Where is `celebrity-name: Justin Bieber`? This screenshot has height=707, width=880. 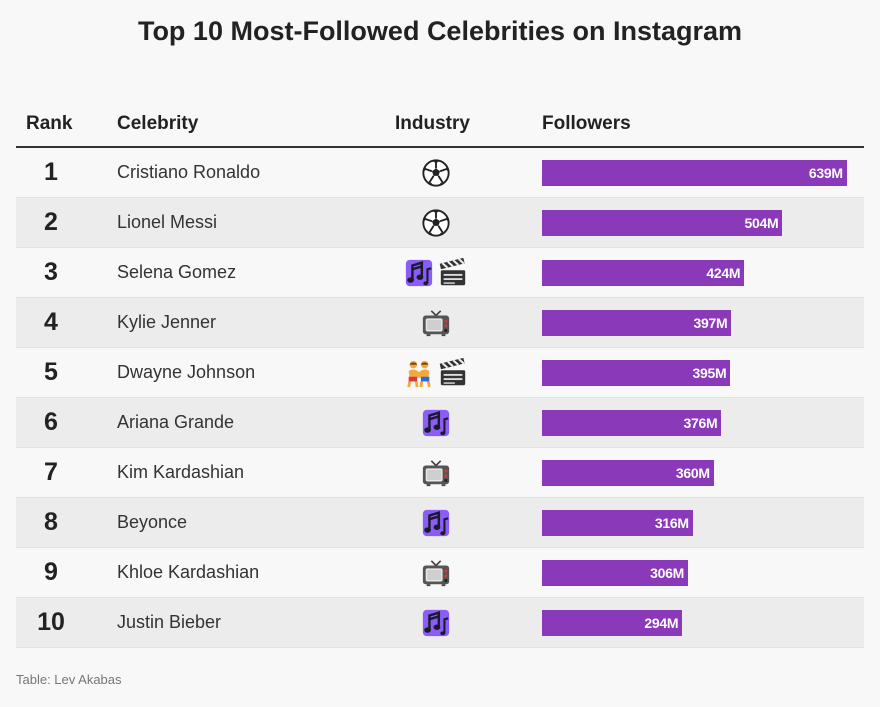
celebrity-name: Justin Bieber is located at coordinates (169, 622).